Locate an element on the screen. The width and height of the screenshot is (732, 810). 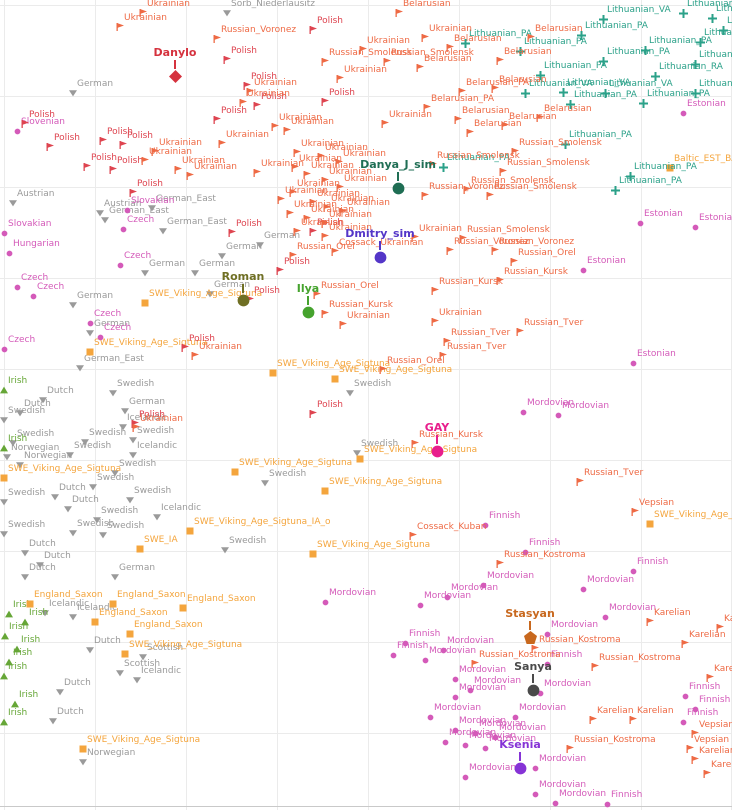
point-label: Russian_Kursk is located at coordinates (361, 305).